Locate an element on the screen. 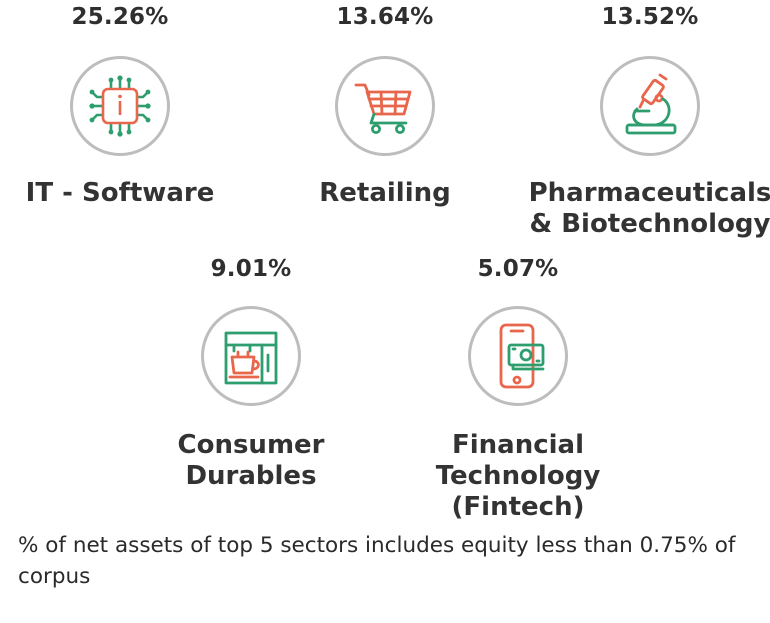 This screenshot has height=623, width=770. sector-name-retailing: Retailing is located at coordinates (385, 193).